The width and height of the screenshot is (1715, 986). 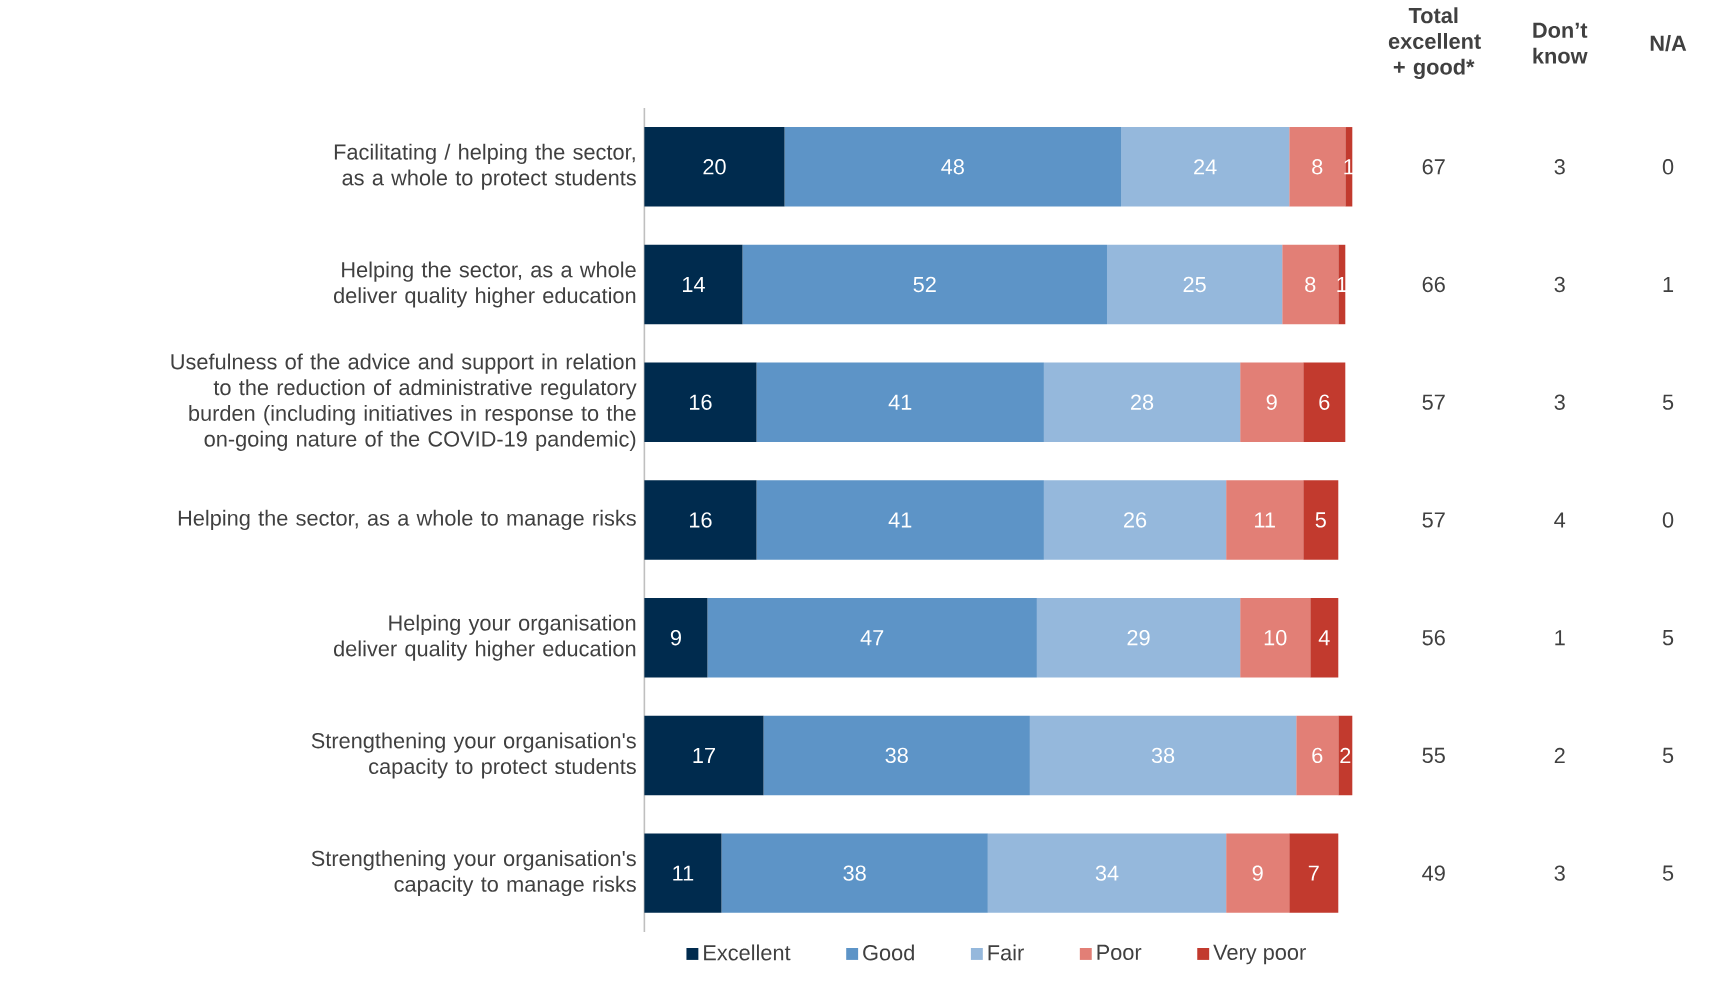 What do you see at coordinates (484, 637) in the screenshot?
I see `y-tick-label: Helping your organisation deliver quality higher education` at bounding box center [484, 637].